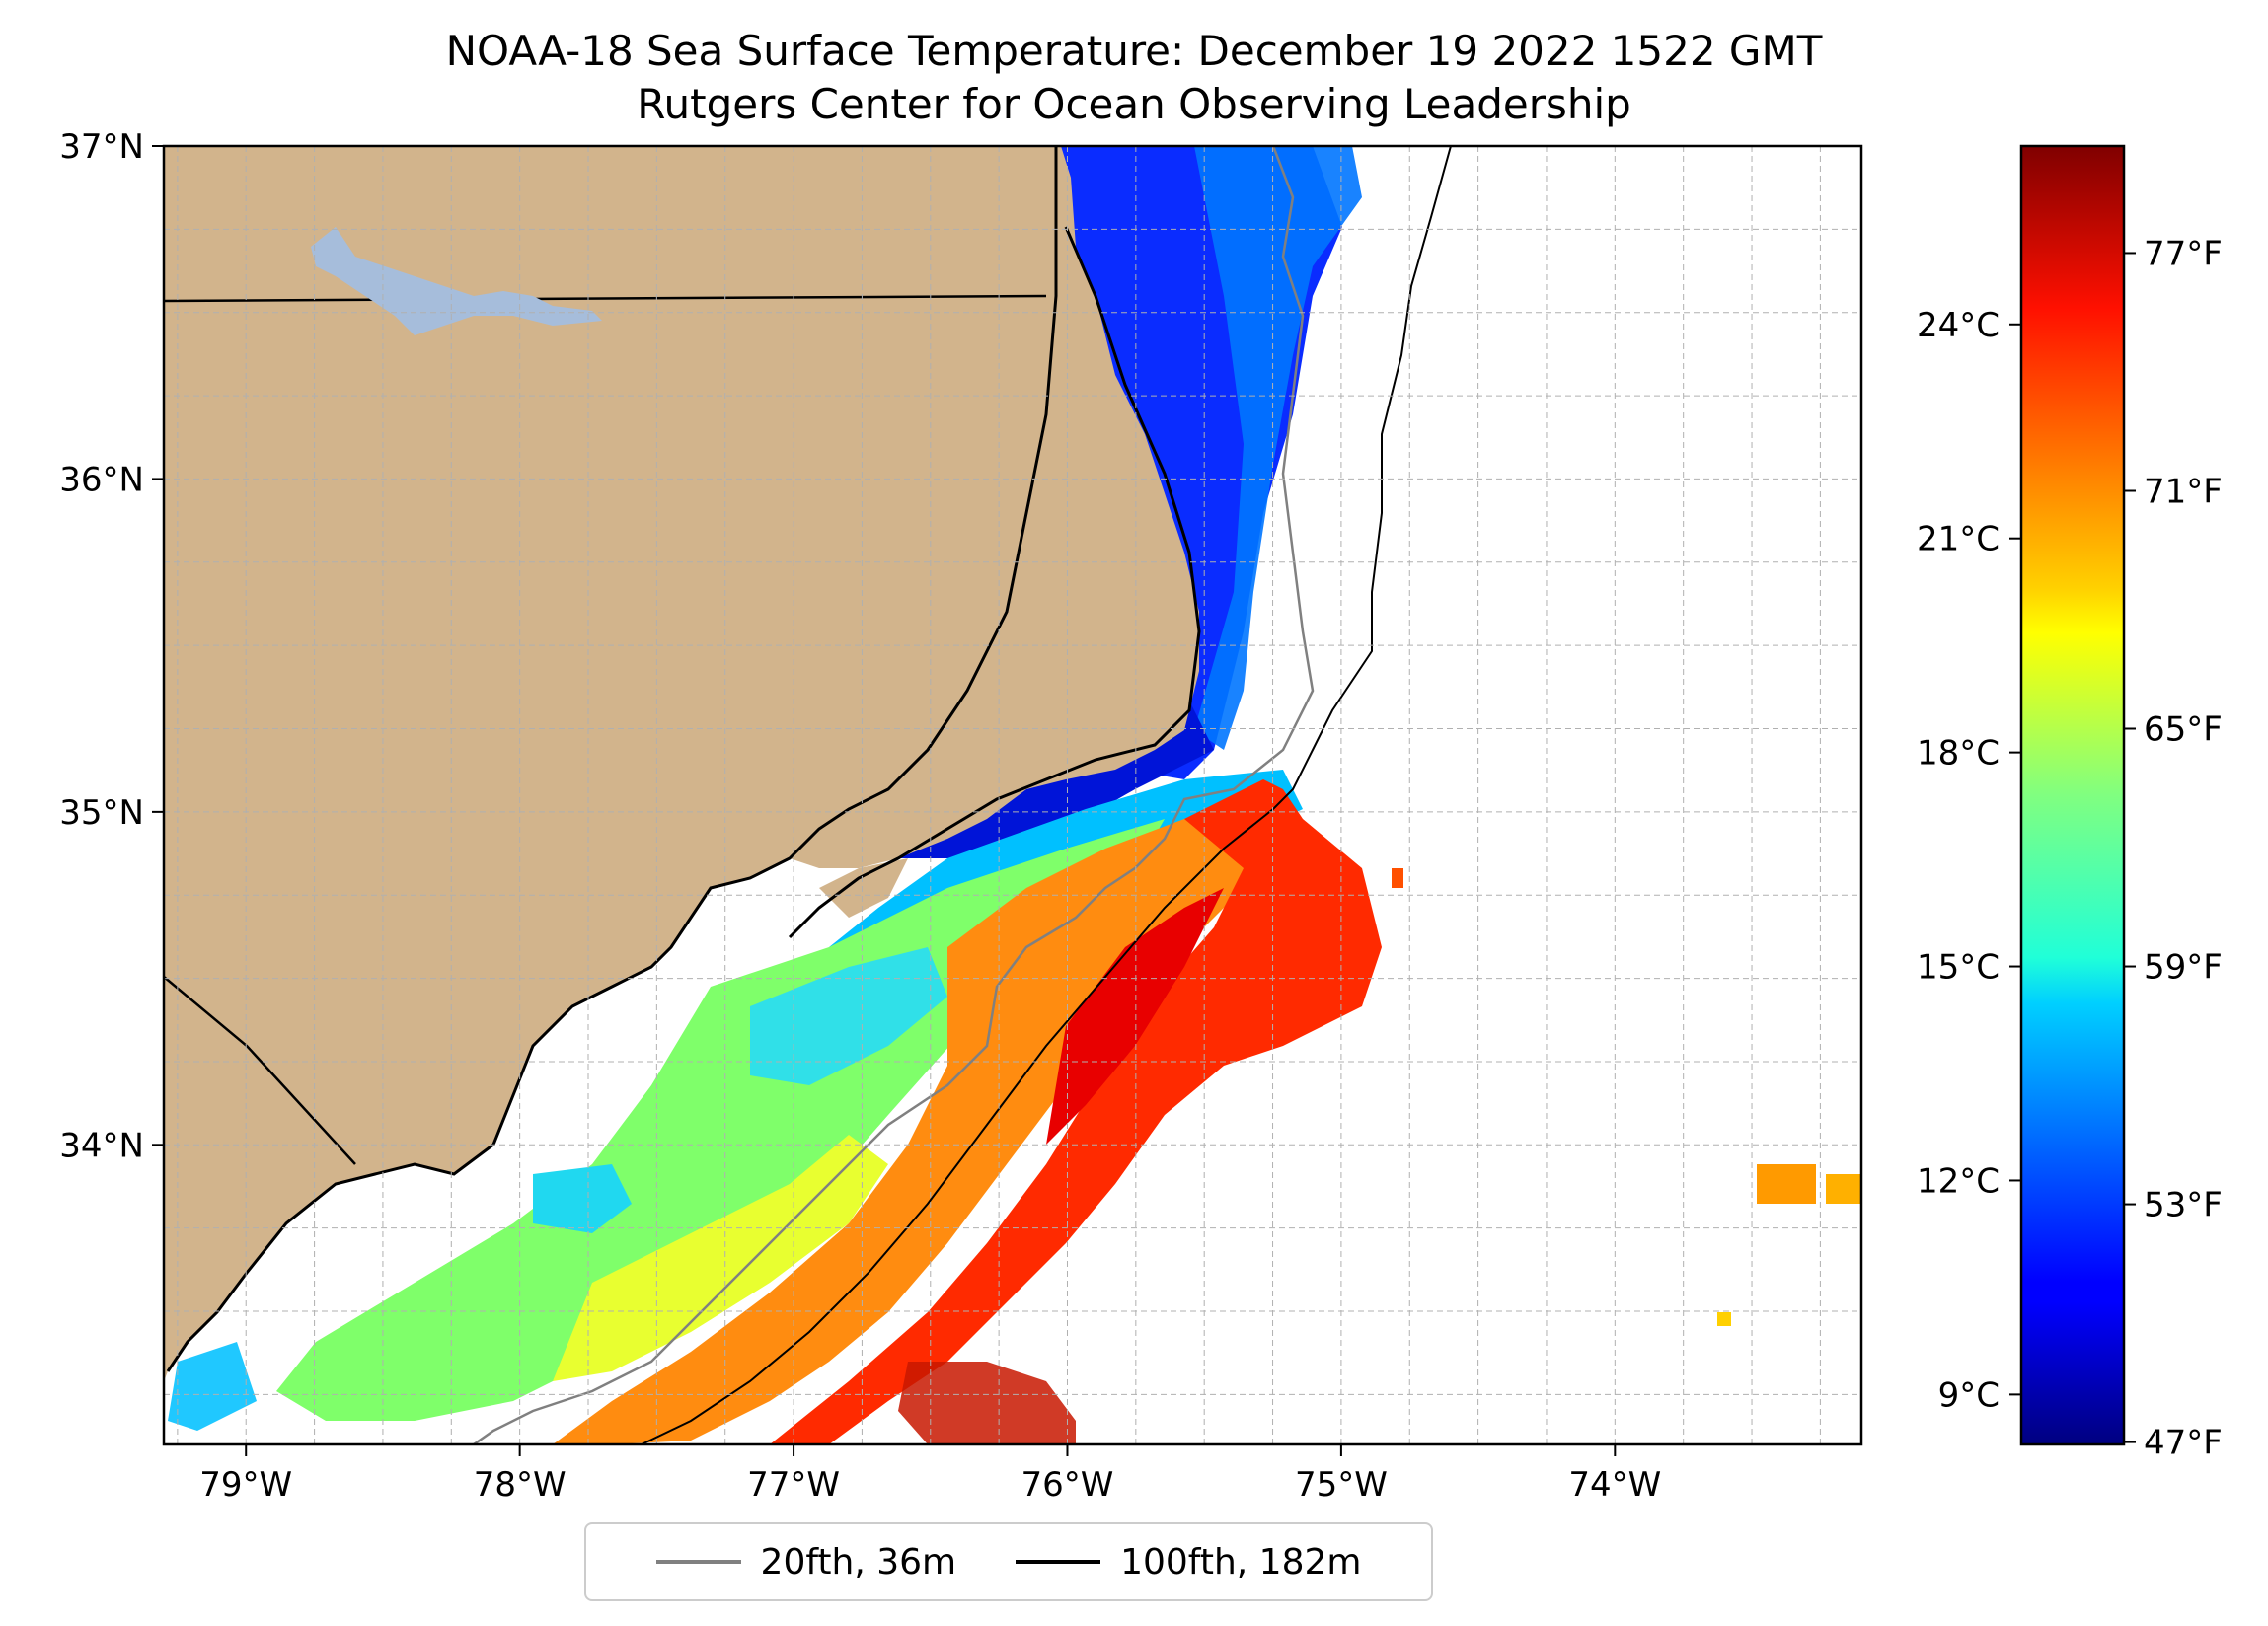 This screenshot has width=2268, height=1626. I want to click on colorbar-label-celsius: 15°C, so click(1958, 968).